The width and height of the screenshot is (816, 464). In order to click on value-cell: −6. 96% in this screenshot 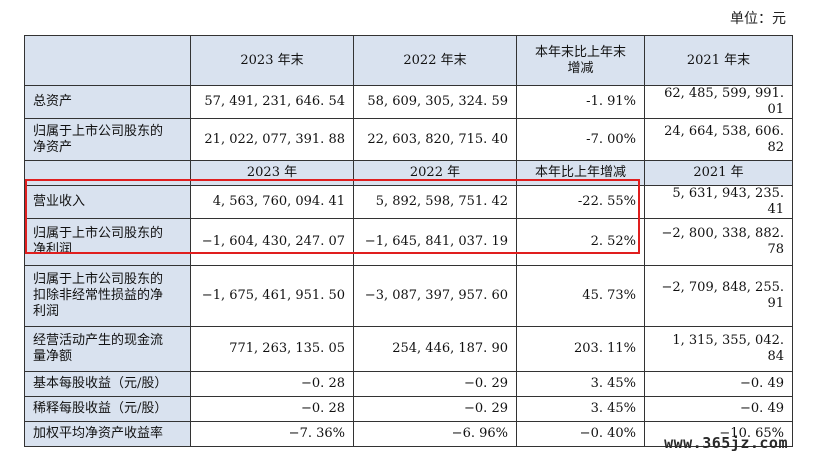, I will do `click(435, 434)`.